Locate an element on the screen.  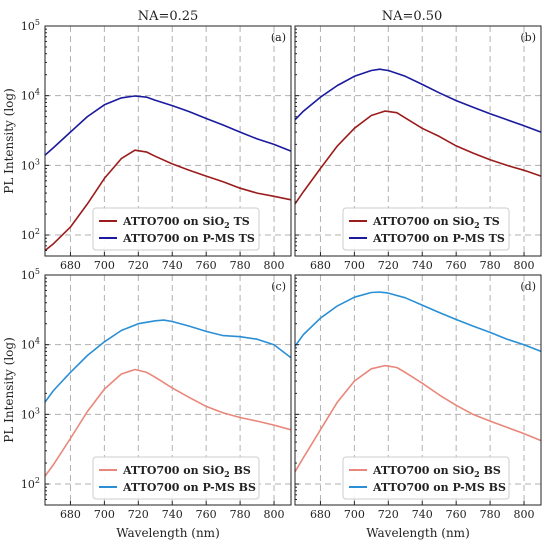
panel-letter: (a) is located at coordinates (278, 37).